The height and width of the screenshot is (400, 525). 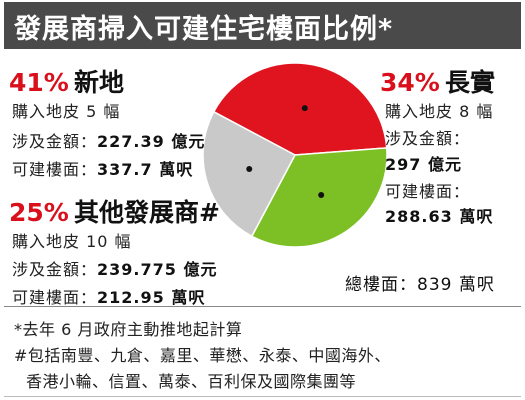 What do you see at coordinates (157, 269) in the screenshot?
I see `others-amount-value: 239.775 億元` at bounding box center [157, 269].